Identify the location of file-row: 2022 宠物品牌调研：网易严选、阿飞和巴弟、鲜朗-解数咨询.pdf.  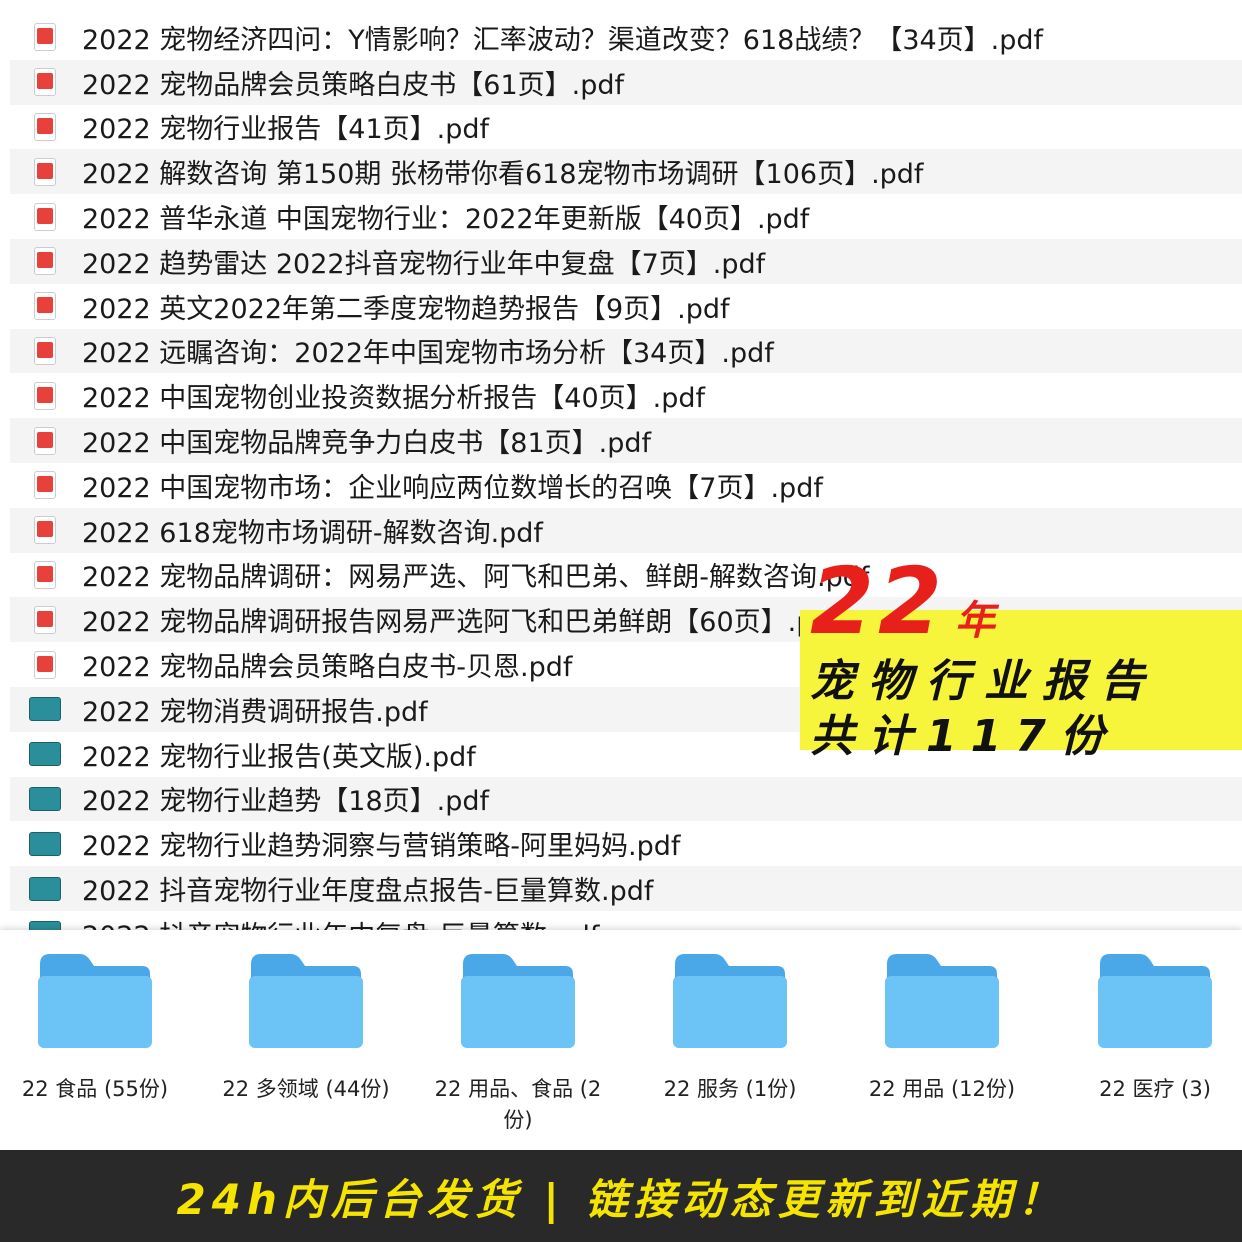
(626, 575).